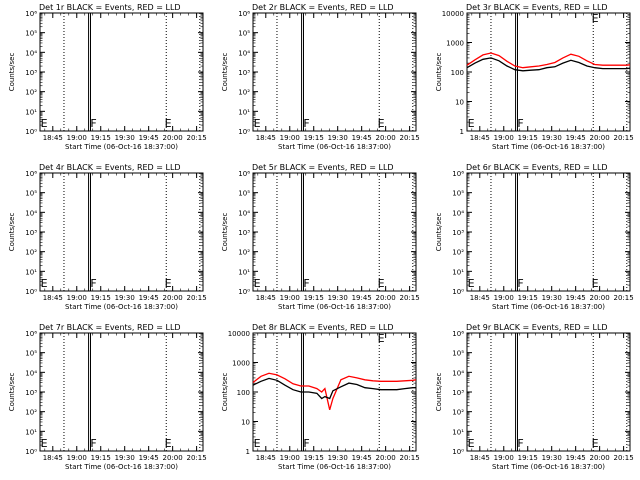 This screenshot has height=480, width=640. I want to click on panel-title: Det 6r BLACK = Events, RED = LLD, so click(537, 167).